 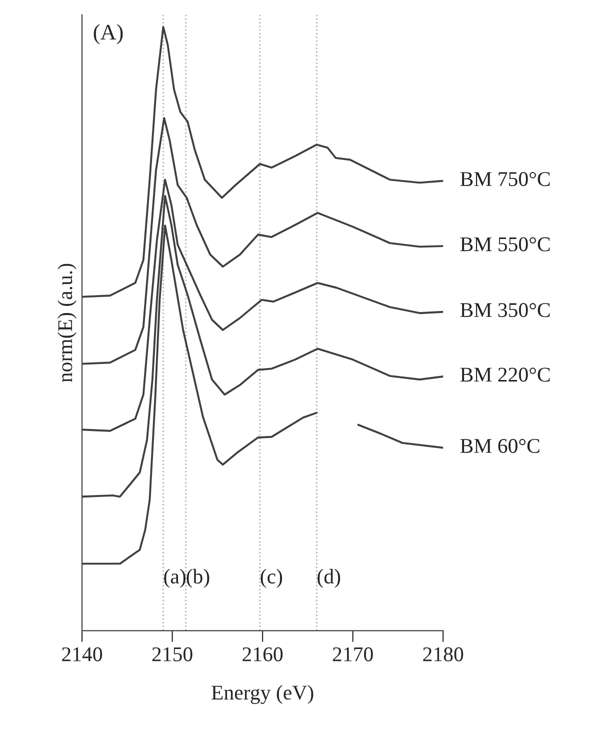 What do you see at coordinates (329, 578) in the screenshot?
I see `ref-line-label: (d)` at bounding box center [329, 578].